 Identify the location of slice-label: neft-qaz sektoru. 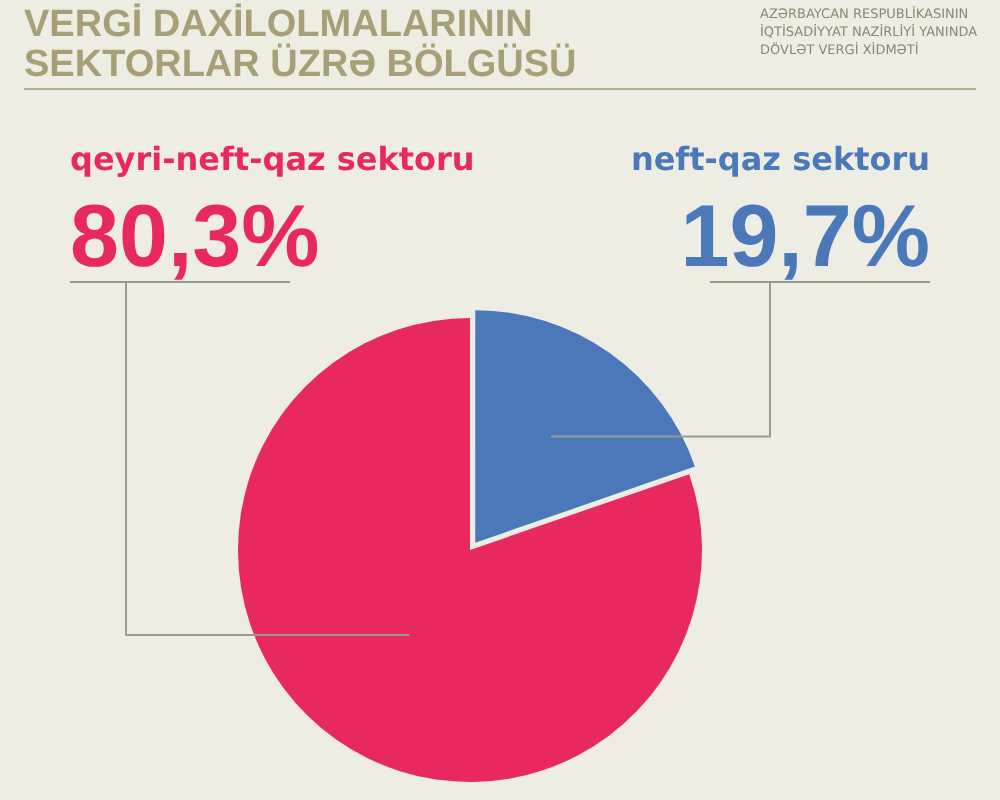
(780, 159).